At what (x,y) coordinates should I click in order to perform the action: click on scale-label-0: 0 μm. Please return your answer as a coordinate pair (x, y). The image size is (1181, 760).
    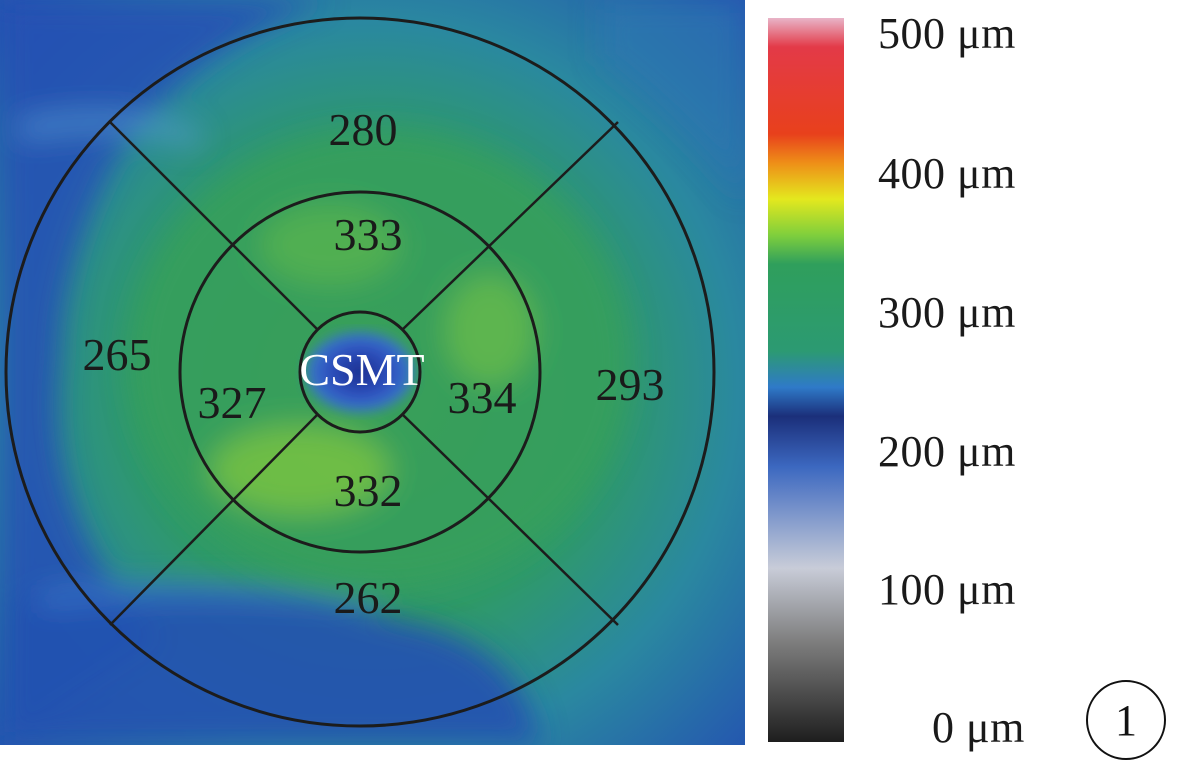
    Looking at the image, I should click on (978, 727).